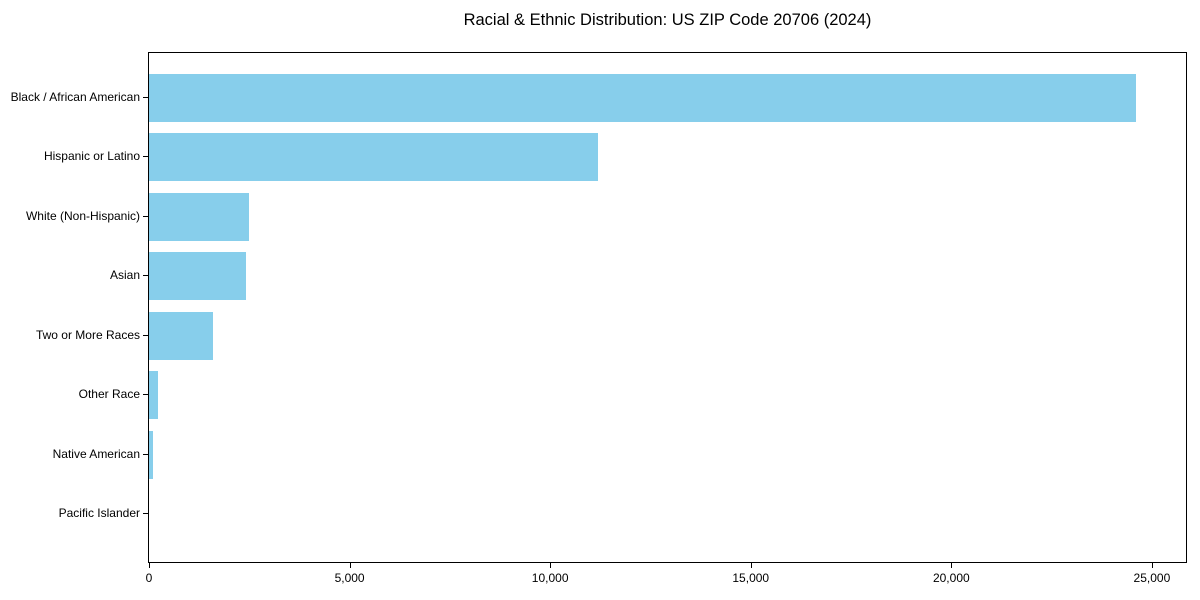 This screenshot has height=600, width=1200. I want to click on y-tick-label: White (Non-Hispanic), so click(82, 215).